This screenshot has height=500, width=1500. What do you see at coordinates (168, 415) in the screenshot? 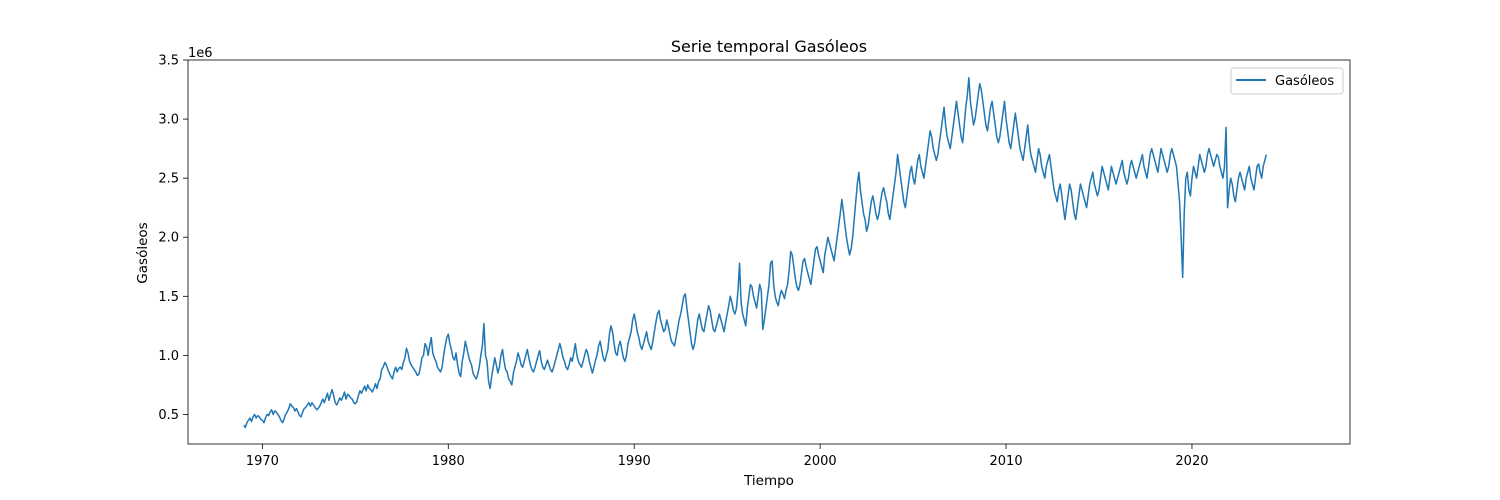
I see `y-tick-label: 0.5` at bounding box center [168, 415].